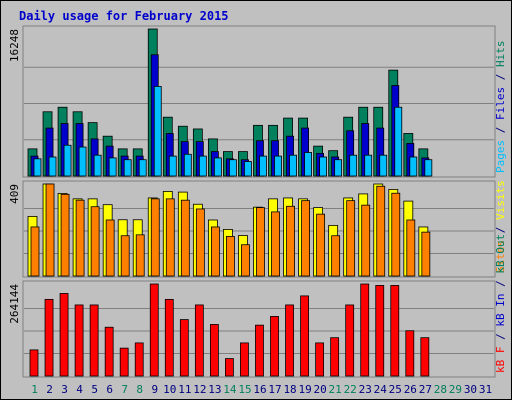 Image resolution: width=512 pixels, height=400 pixels. What do you see at coordinates (500, 200) in the screenshot?
I see `legend-label: Visits` at bounding box center [500, 200].